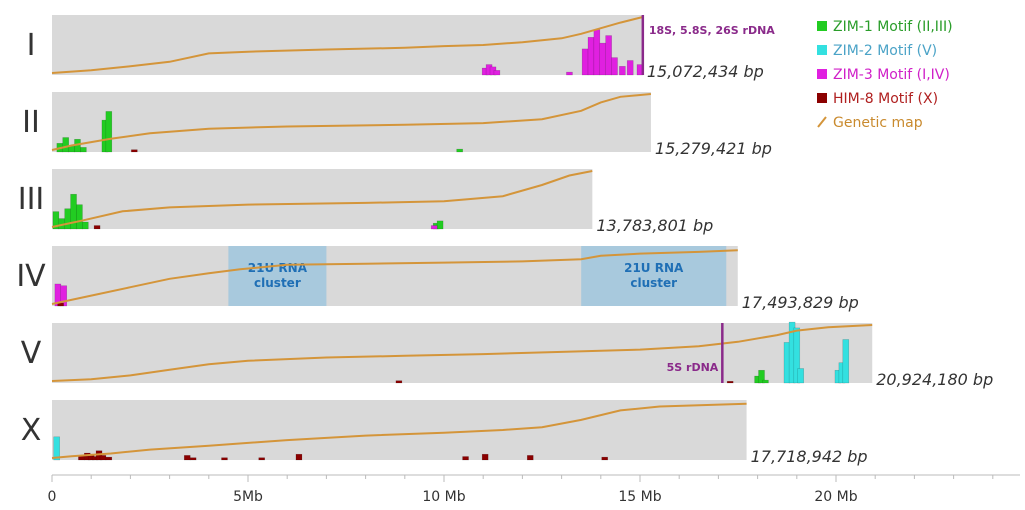  What do you see at coordinates (31, 430) in the screenshot?
I see `chromosome-label: X` at bounding box center [31, 430].